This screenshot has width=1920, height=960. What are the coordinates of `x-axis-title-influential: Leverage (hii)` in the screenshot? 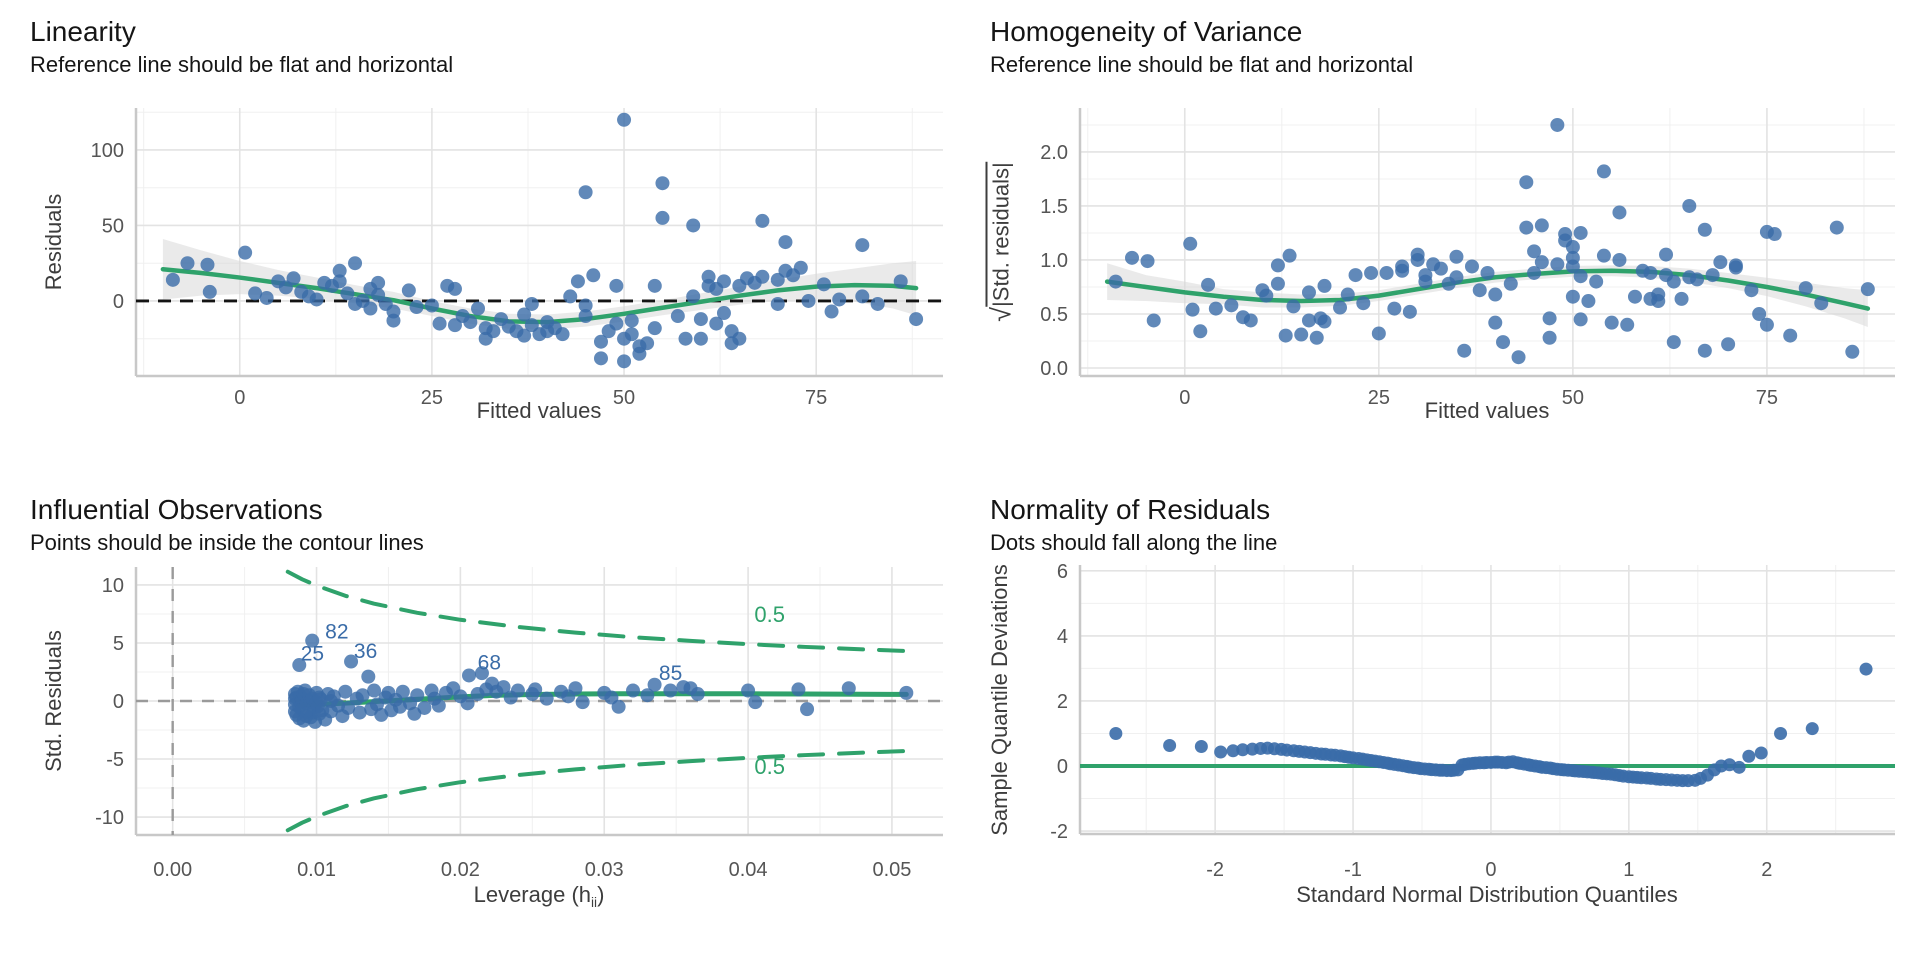 It's located at (539, 896).